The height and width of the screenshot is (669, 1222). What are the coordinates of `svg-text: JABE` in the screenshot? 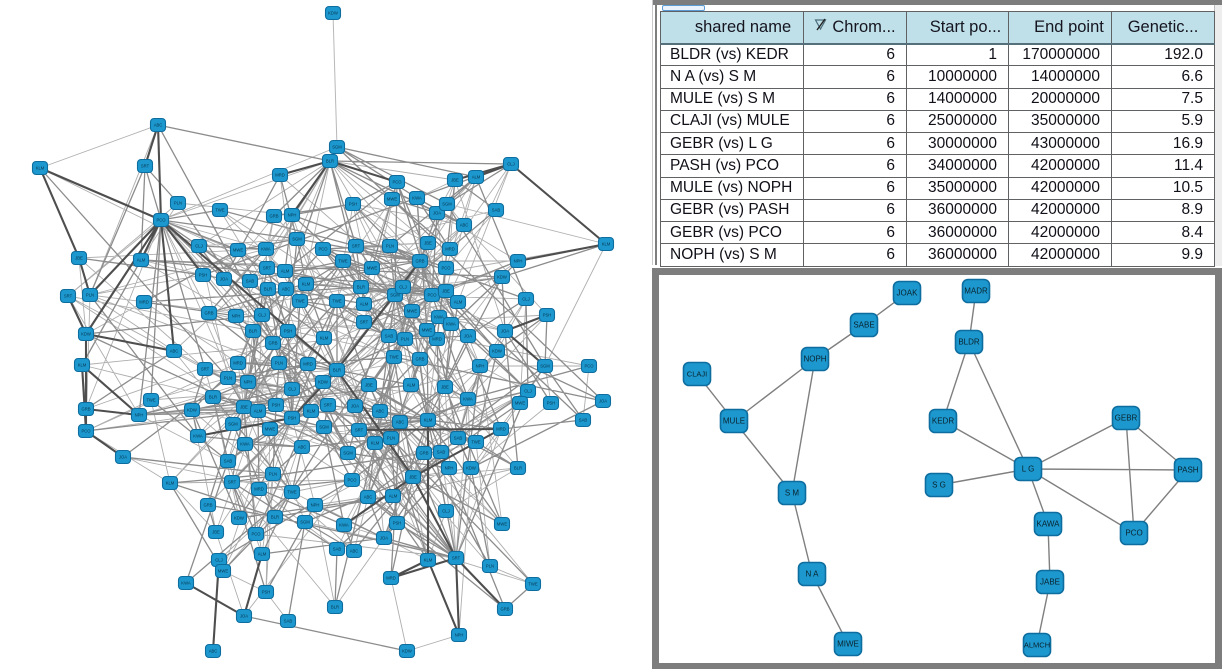 It's located at (1050, 582).